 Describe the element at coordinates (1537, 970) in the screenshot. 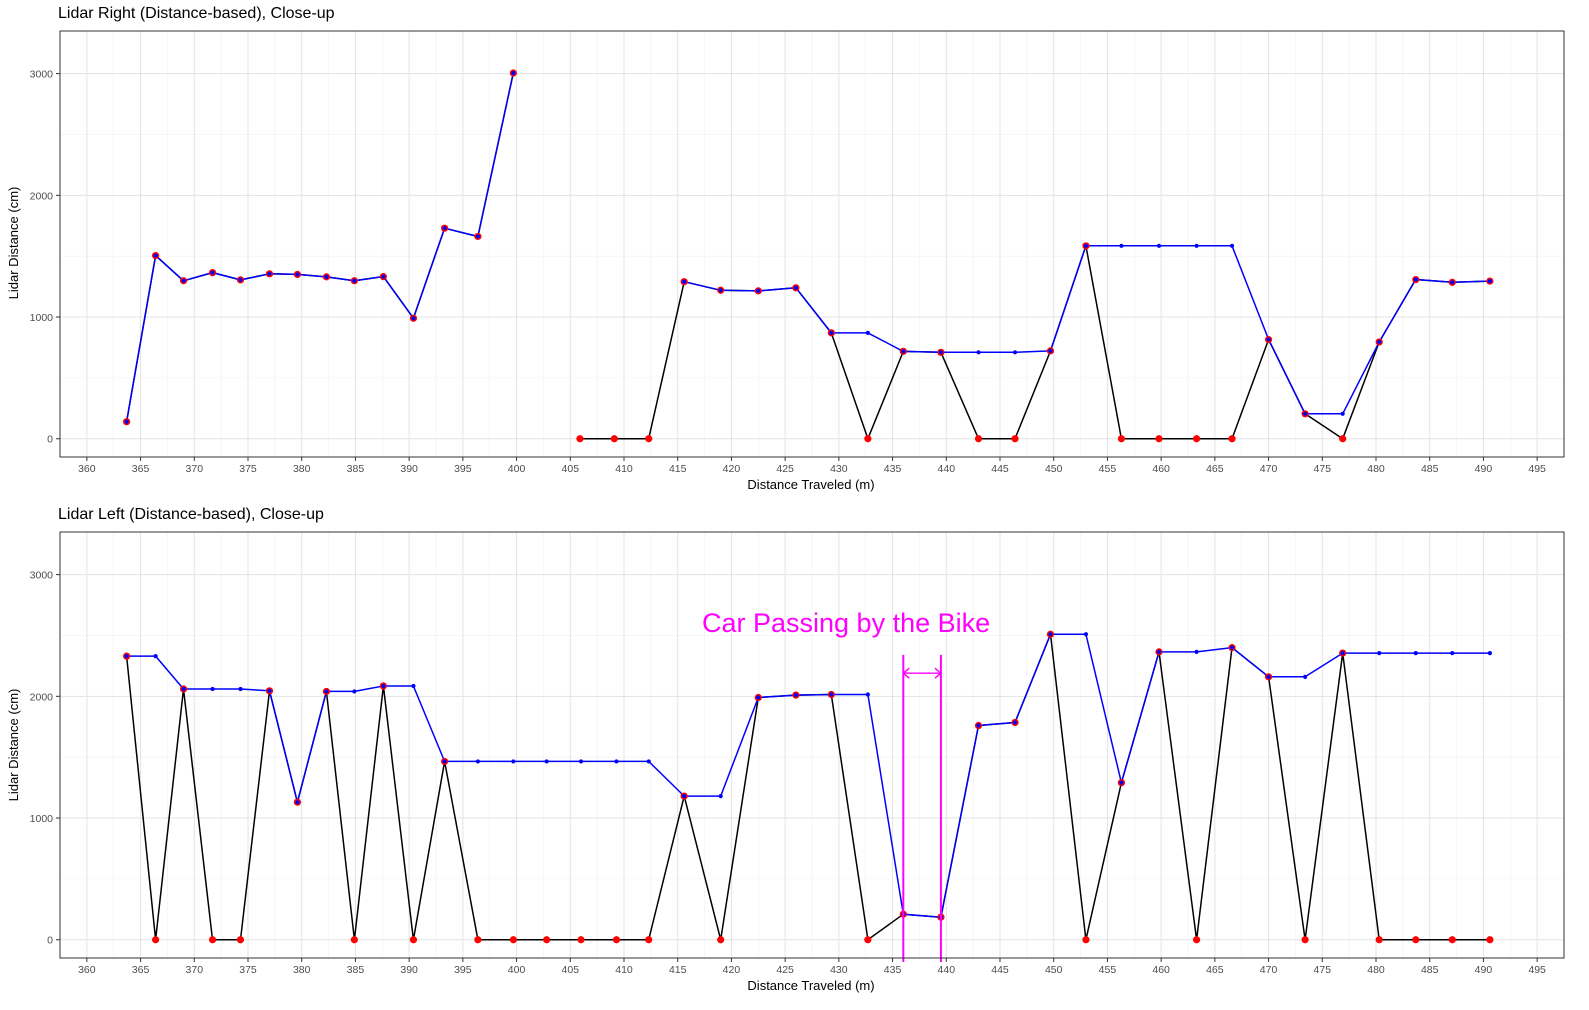

I see `x-tick-label: 495` at that location.